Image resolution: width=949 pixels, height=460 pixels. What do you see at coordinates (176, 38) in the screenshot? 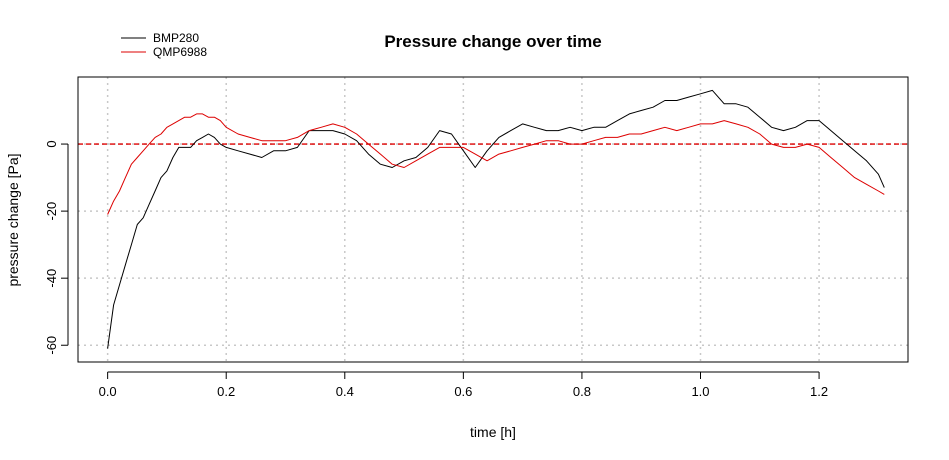
I see `legend-label: BMP280` at bounding box center [176, 38].